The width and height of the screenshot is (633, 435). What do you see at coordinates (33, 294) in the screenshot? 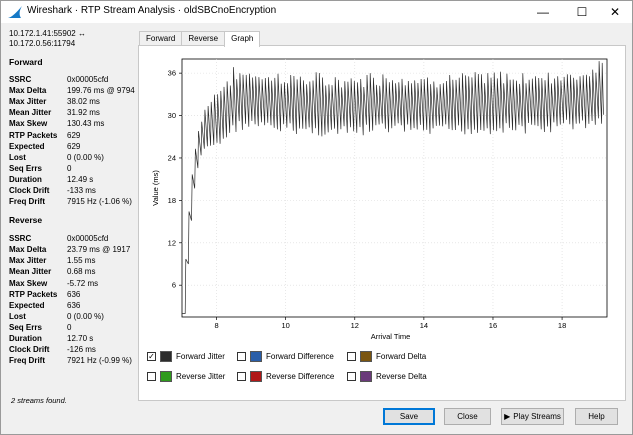
I see `reverse-stat-label: RTP Packets` at bounding box center [33, 294].